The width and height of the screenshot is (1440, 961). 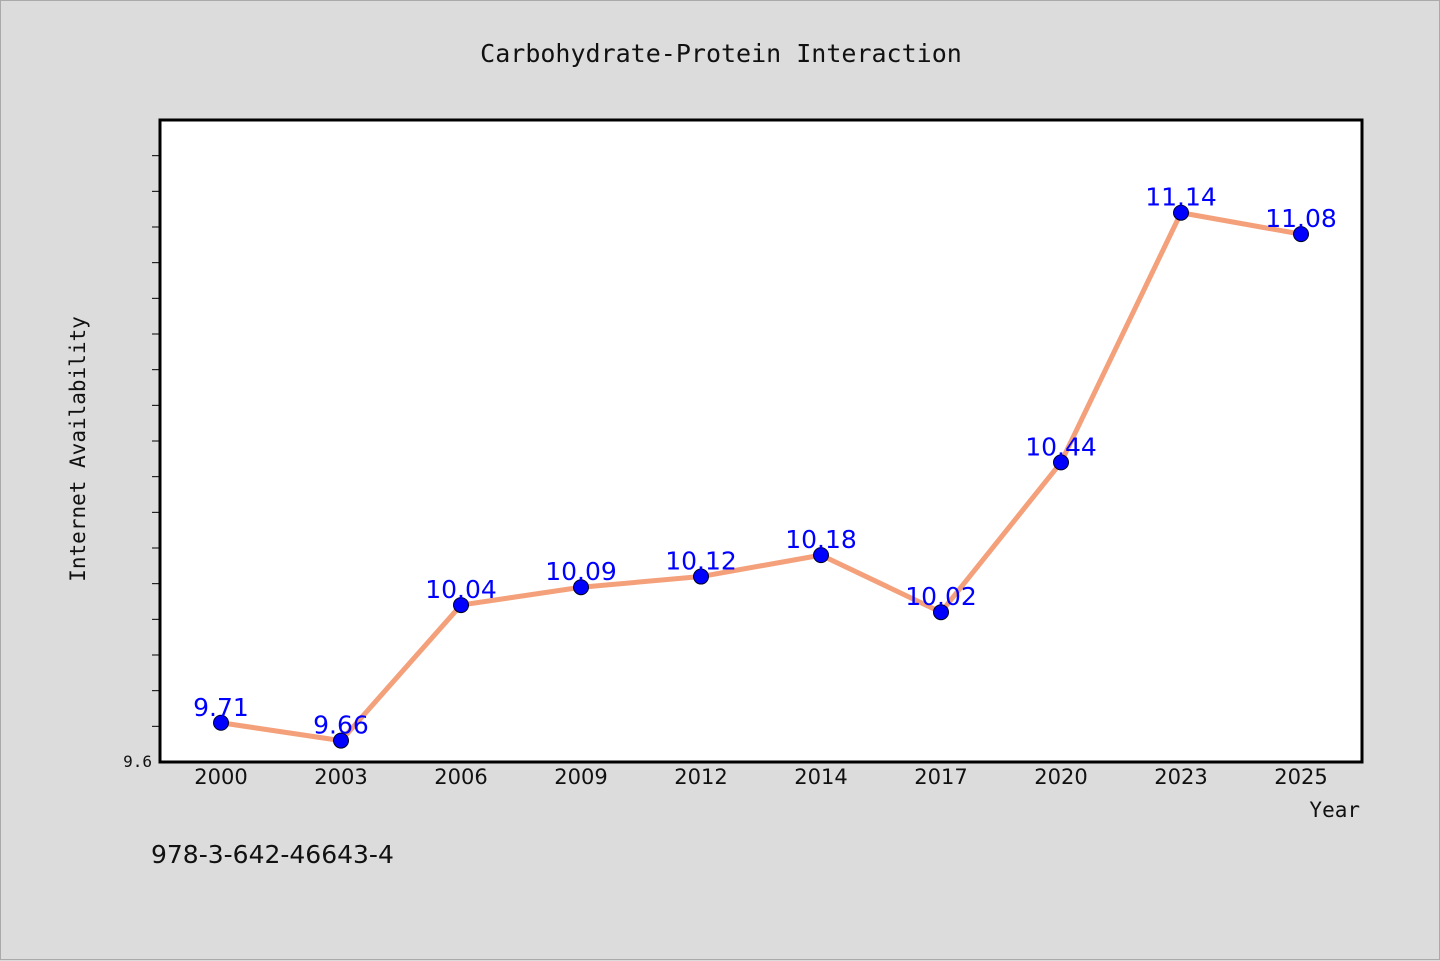 I want to click on data-label: 10.12, so click(x=701, y=561).